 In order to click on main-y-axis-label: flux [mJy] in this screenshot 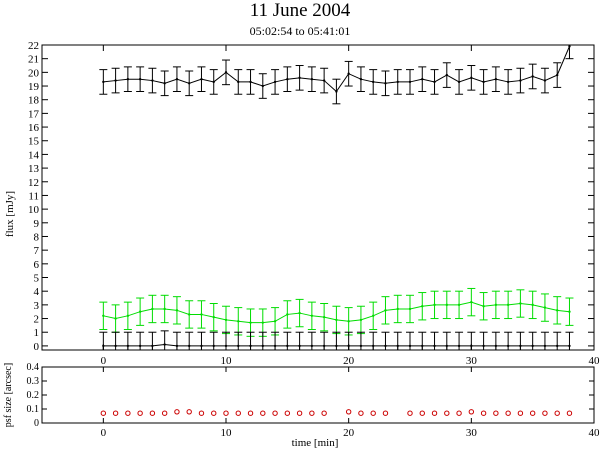, I will do `click(10, 214)`.